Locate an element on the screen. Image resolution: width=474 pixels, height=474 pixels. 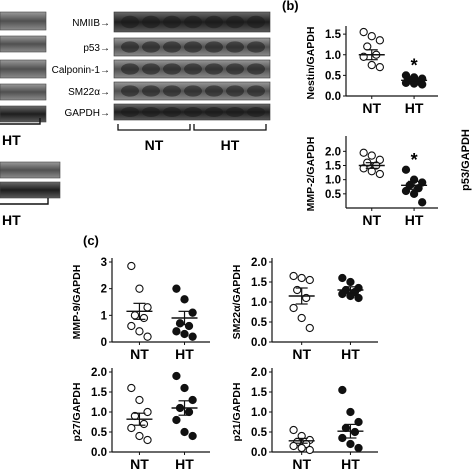
scatter-chart-6: 0.0 0.5 1.0 1.5 2.0 p21/GAPDH NT HT is located at coordinates (304, 419).